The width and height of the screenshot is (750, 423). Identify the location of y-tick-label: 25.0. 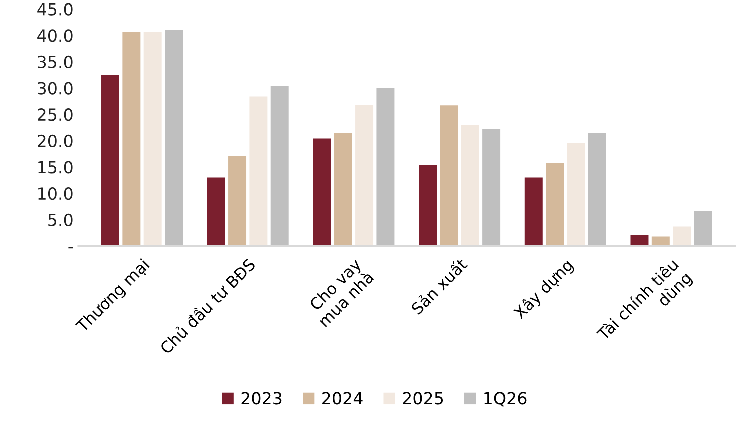
(55, 115).